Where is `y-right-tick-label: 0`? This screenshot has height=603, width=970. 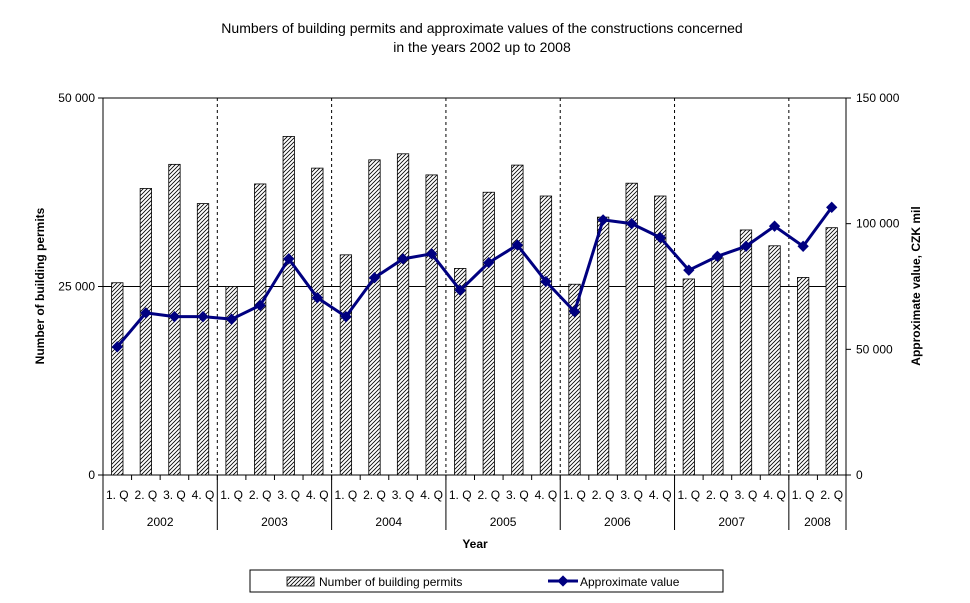 y-right-tick-label: 0 is located at coordinates (859, 475).